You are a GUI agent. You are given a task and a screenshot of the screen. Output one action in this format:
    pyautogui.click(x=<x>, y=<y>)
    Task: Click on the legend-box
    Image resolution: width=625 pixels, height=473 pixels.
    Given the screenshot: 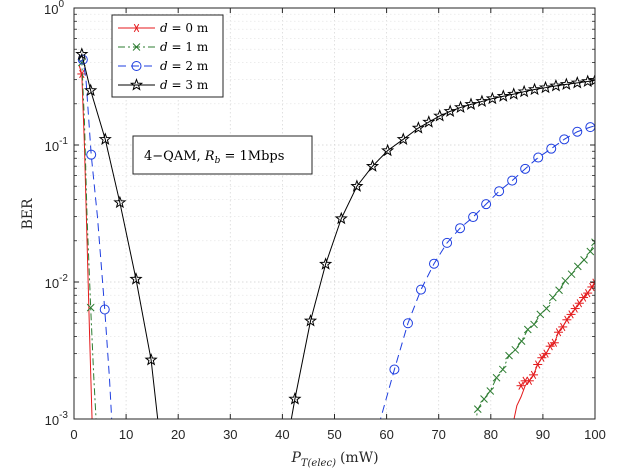 What is the action you would take?
    pyautogui.click(x=167, y=56)
    